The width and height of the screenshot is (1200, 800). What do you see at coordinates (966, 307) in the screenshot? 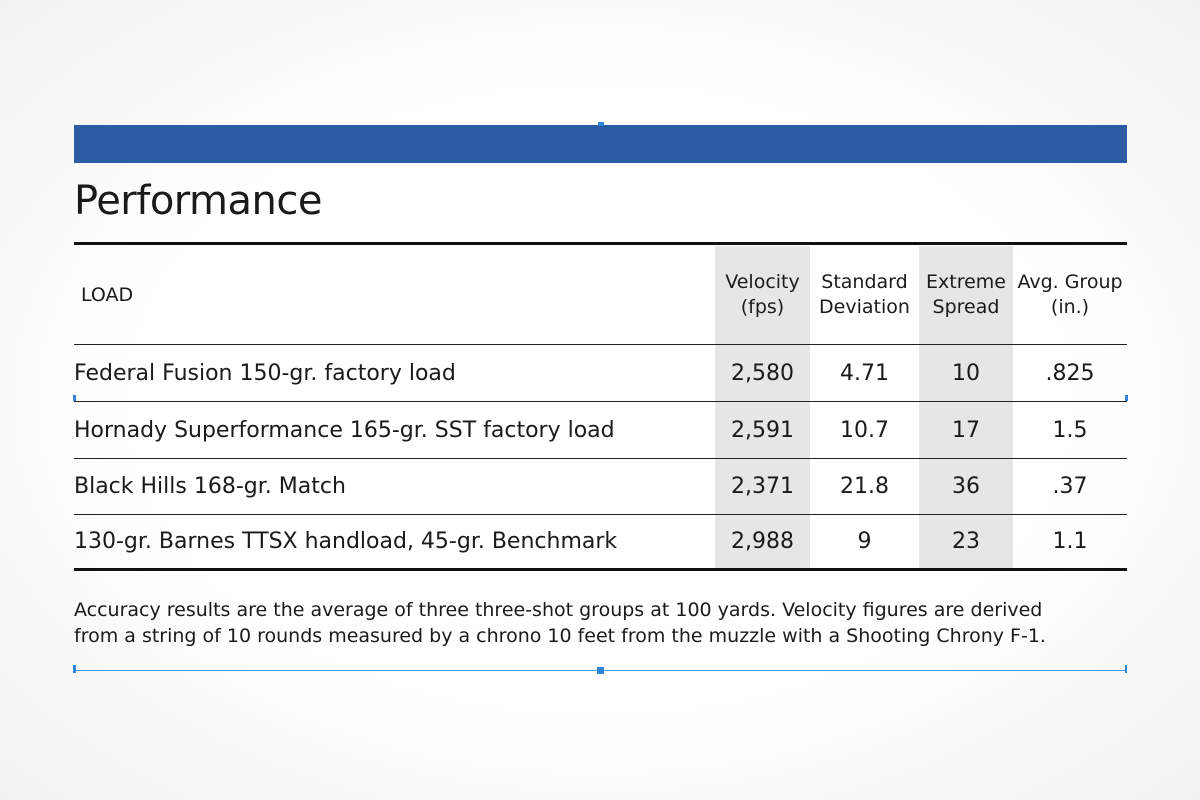
I see `column-header-es-line2: Spread` at bounding box center [966, 307].